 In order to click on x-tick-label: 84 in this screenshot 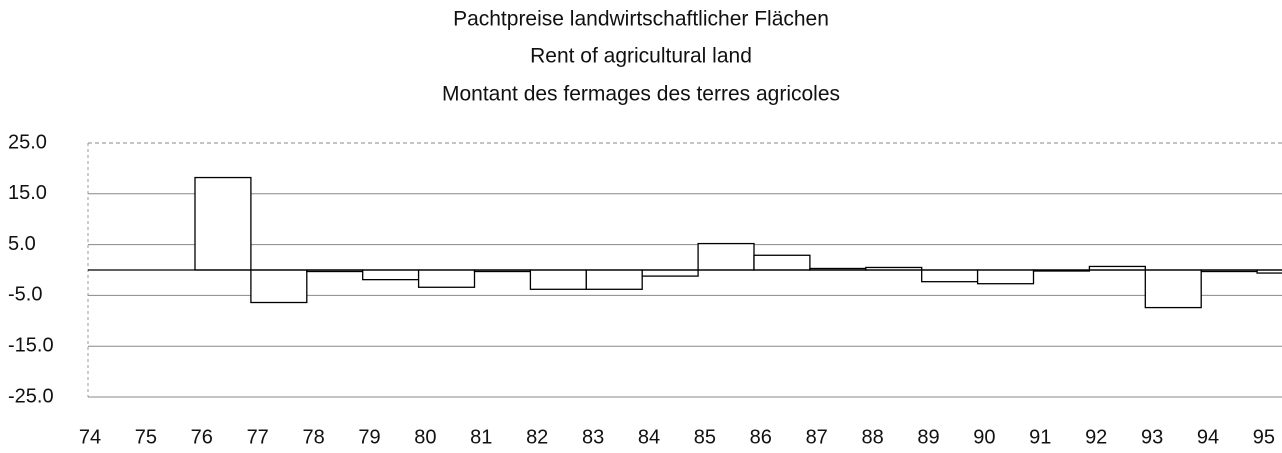, I will do `click(649, 437)`.